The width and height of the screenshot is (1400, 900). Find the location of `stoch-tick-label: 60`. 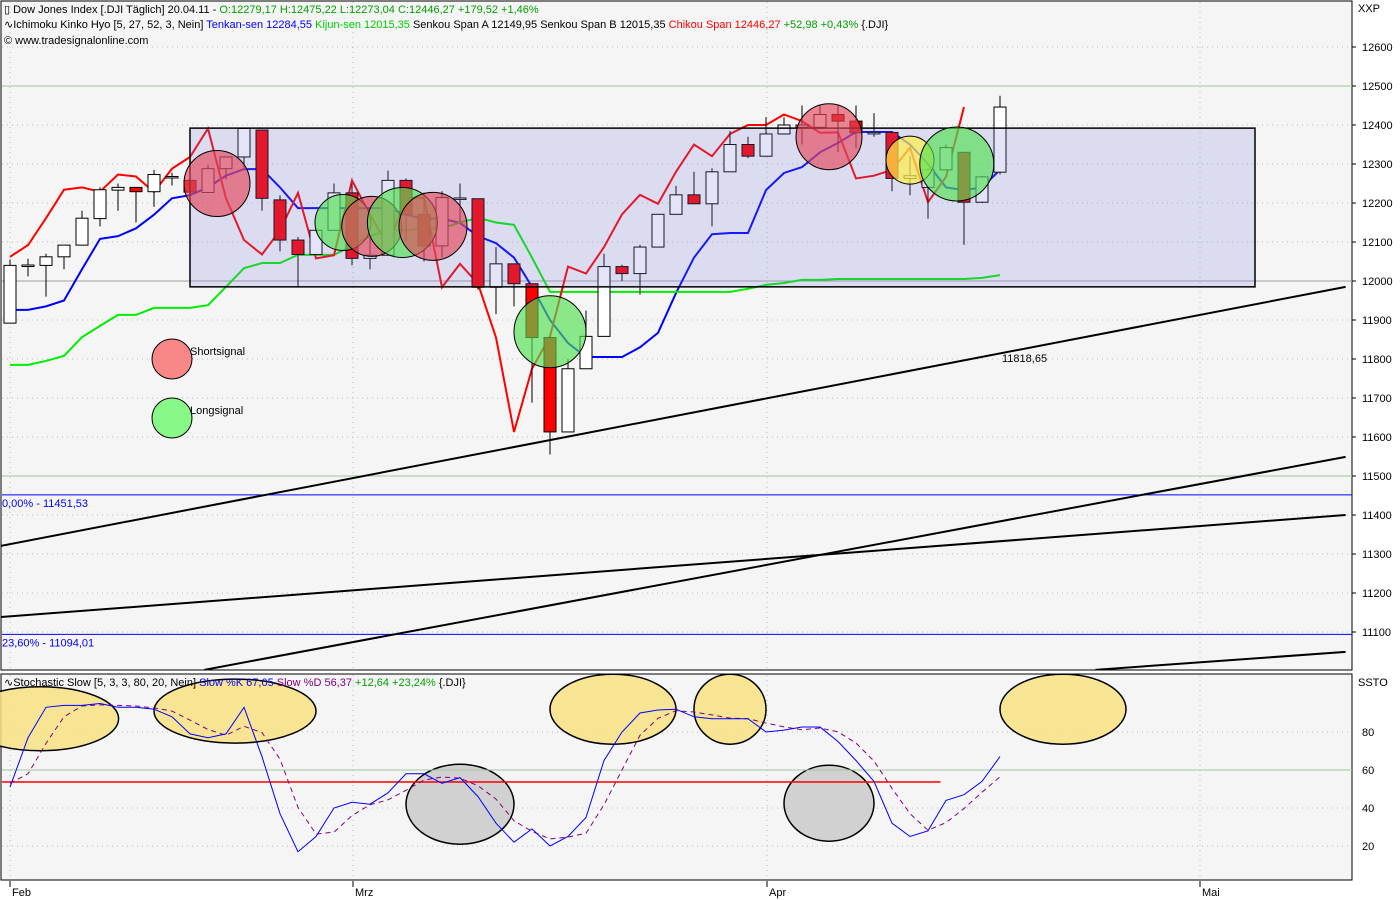

stoch-tick-label: 60 is located at coordinates (1368, 771).